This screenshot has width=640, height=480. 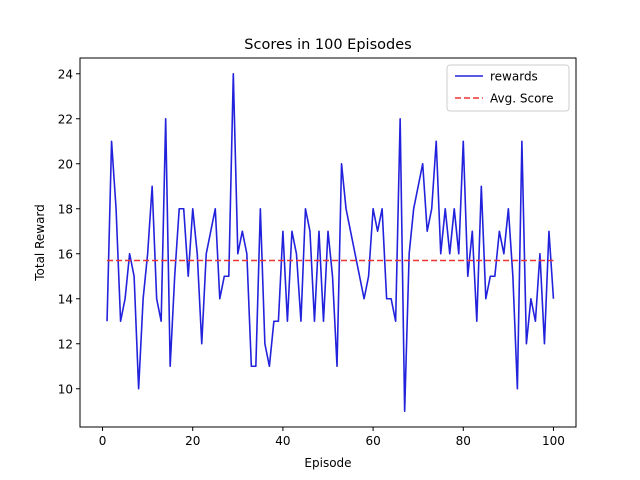 I want to click on y-tick-label: 10, so click(x=65, y=389).